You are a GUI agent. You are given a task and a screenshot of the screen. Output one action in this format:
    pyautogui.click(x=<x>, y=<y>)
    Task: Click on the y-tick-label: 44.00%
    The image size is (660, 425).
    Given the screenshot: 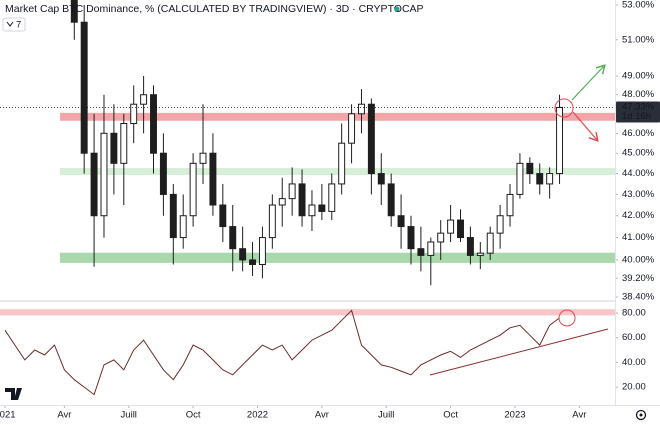 What is the action you would take?
    pyautogui.click(x=638, y=173)
    